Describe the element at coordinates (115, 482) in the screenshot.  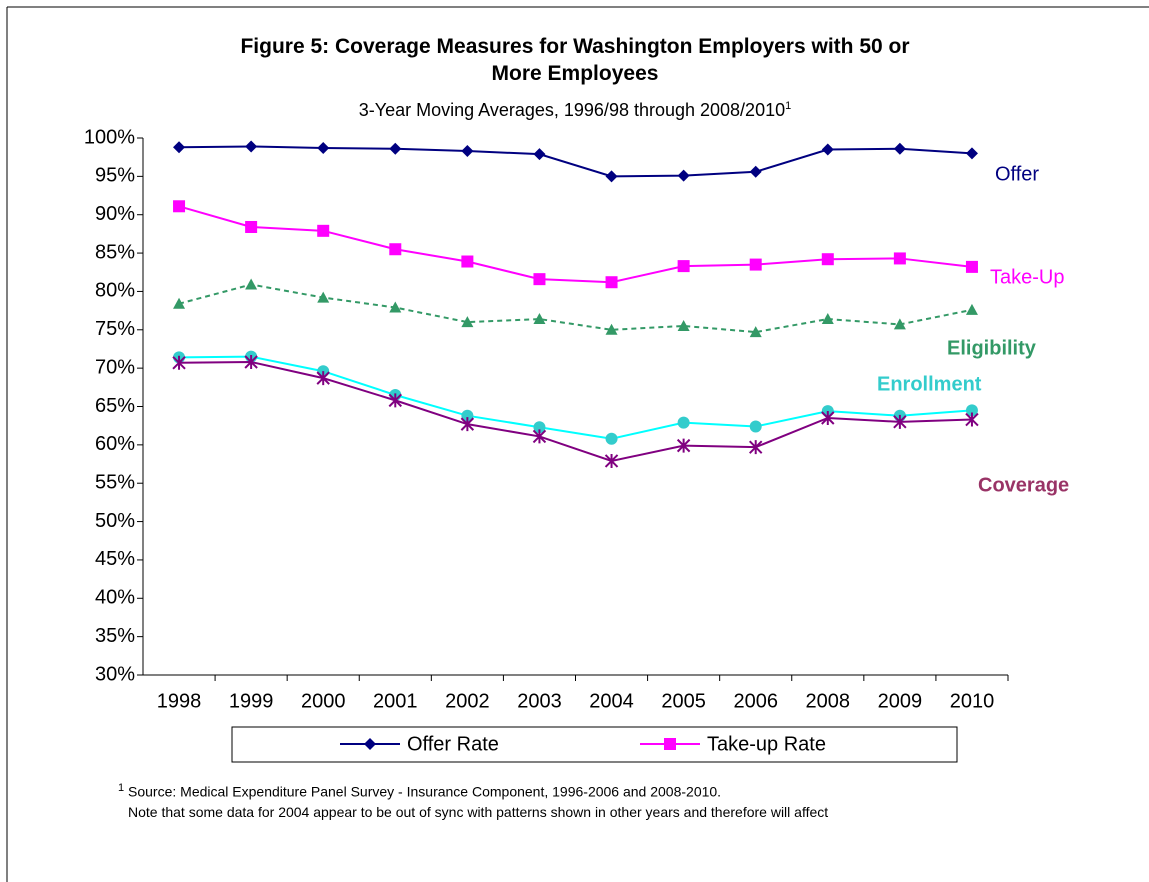
I see `y-tick-label: 55%` at that location.